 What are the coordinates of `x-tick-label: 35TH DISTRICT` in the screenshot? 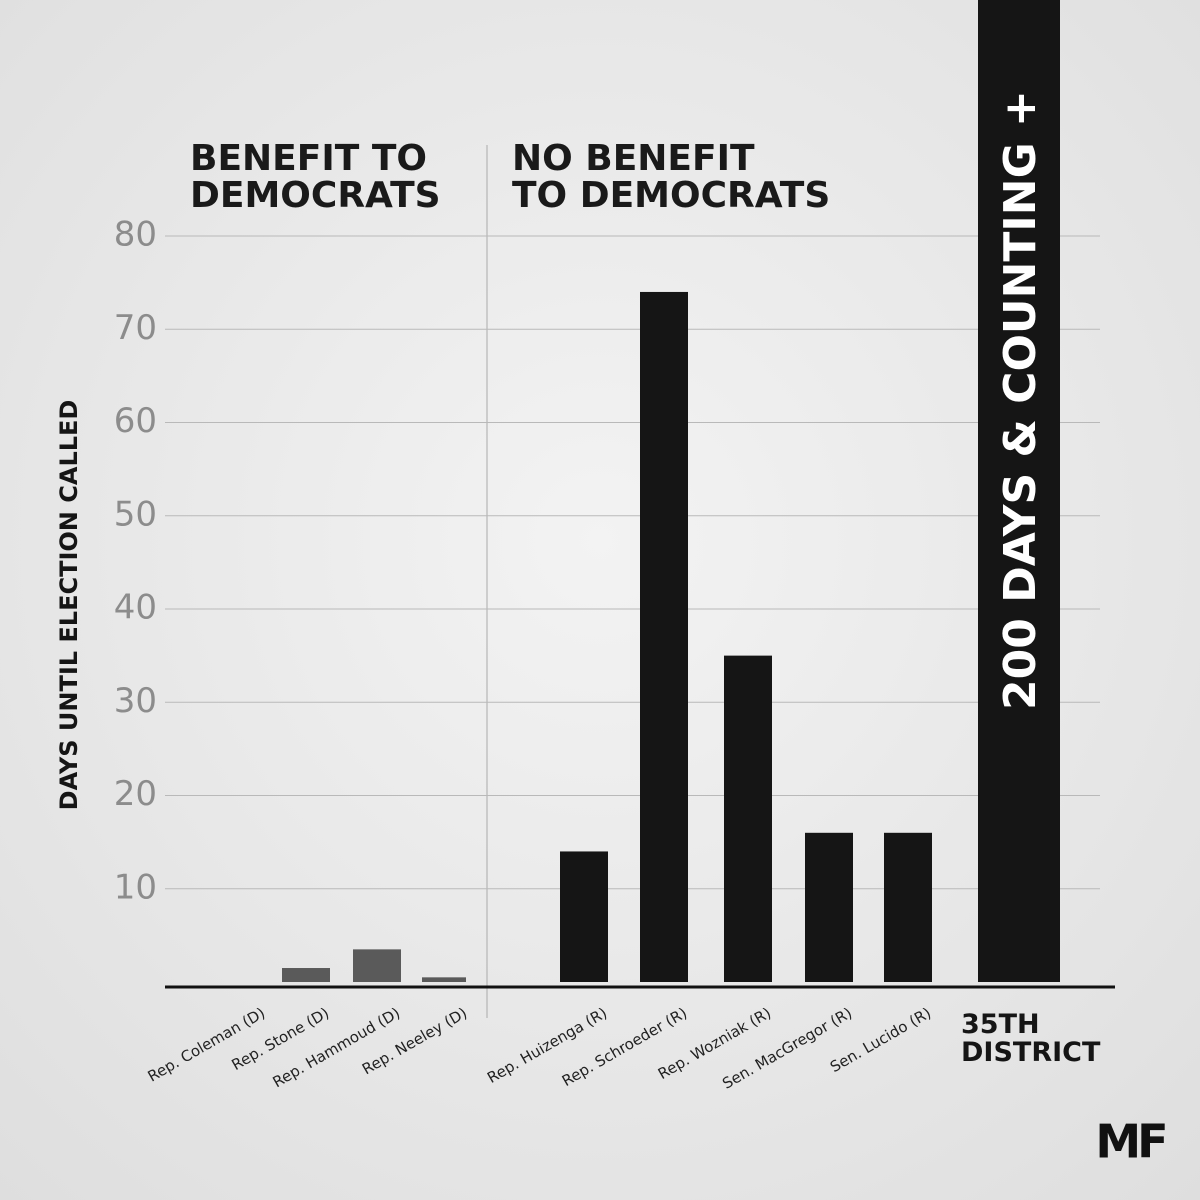 It's located at (1031, 1038).